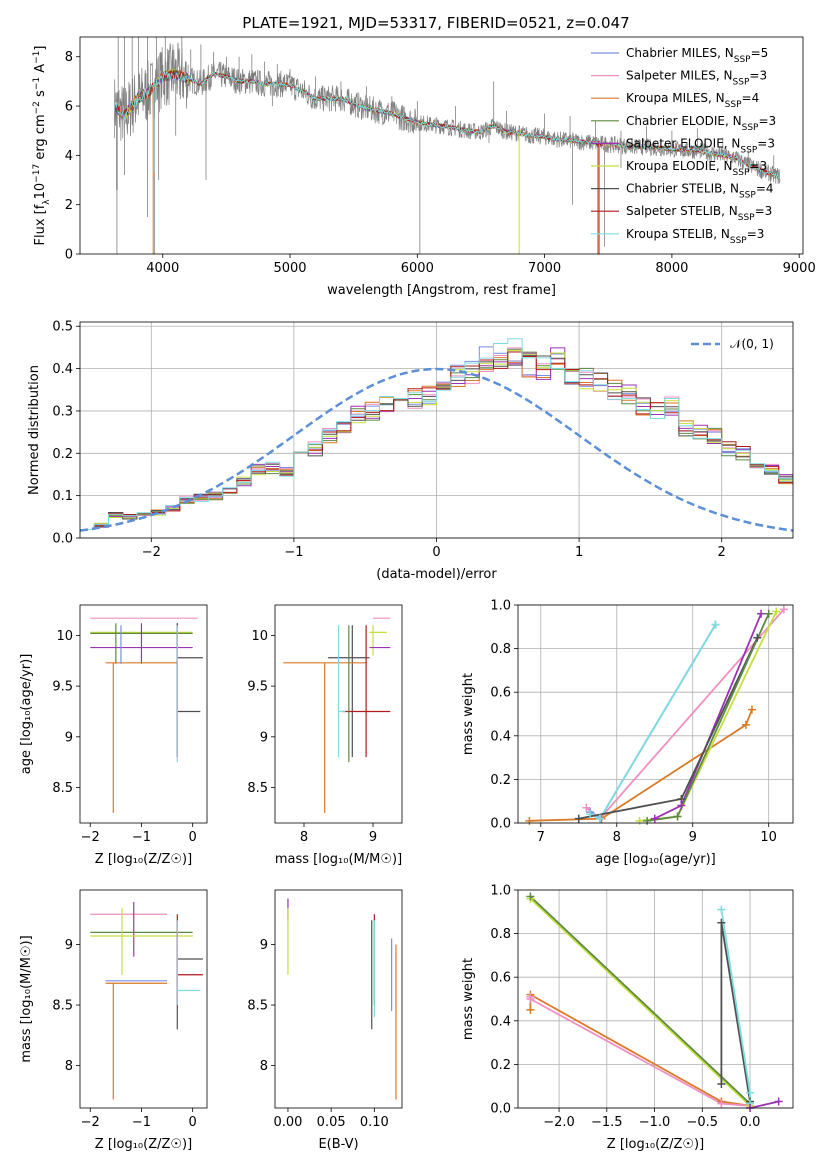 The image size is (819, 1170). What do you see at coordinates (312, 737) in the screenshot?
I see `ticks: 8 9 8.5 9 9.5 10` at bounding box center [312, 737].